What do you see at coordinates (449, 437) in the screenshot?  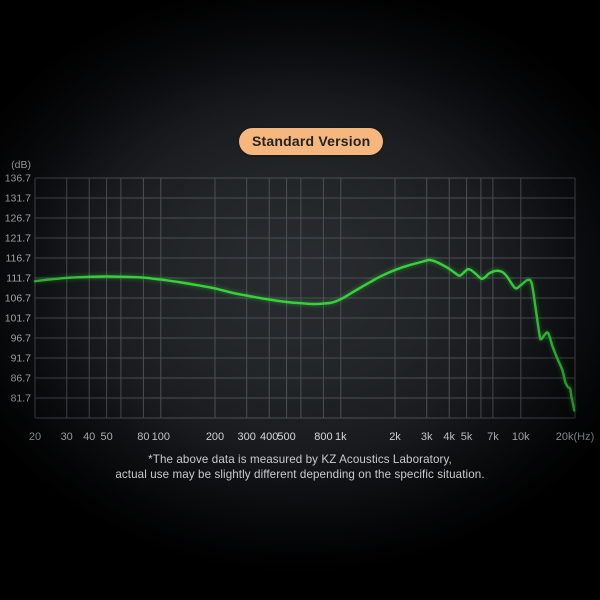 I see `x-tick-label: 4k` at bounding box center [449, 437].